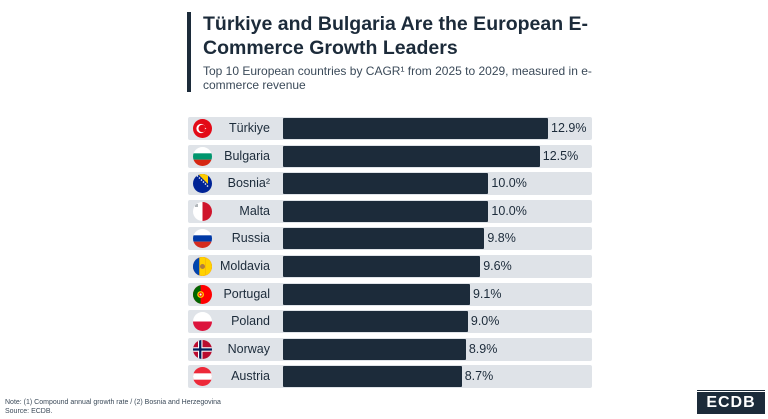  Describe the element at coordinates (731, 390) in the screenshot. I see `logo-divider` at that location.